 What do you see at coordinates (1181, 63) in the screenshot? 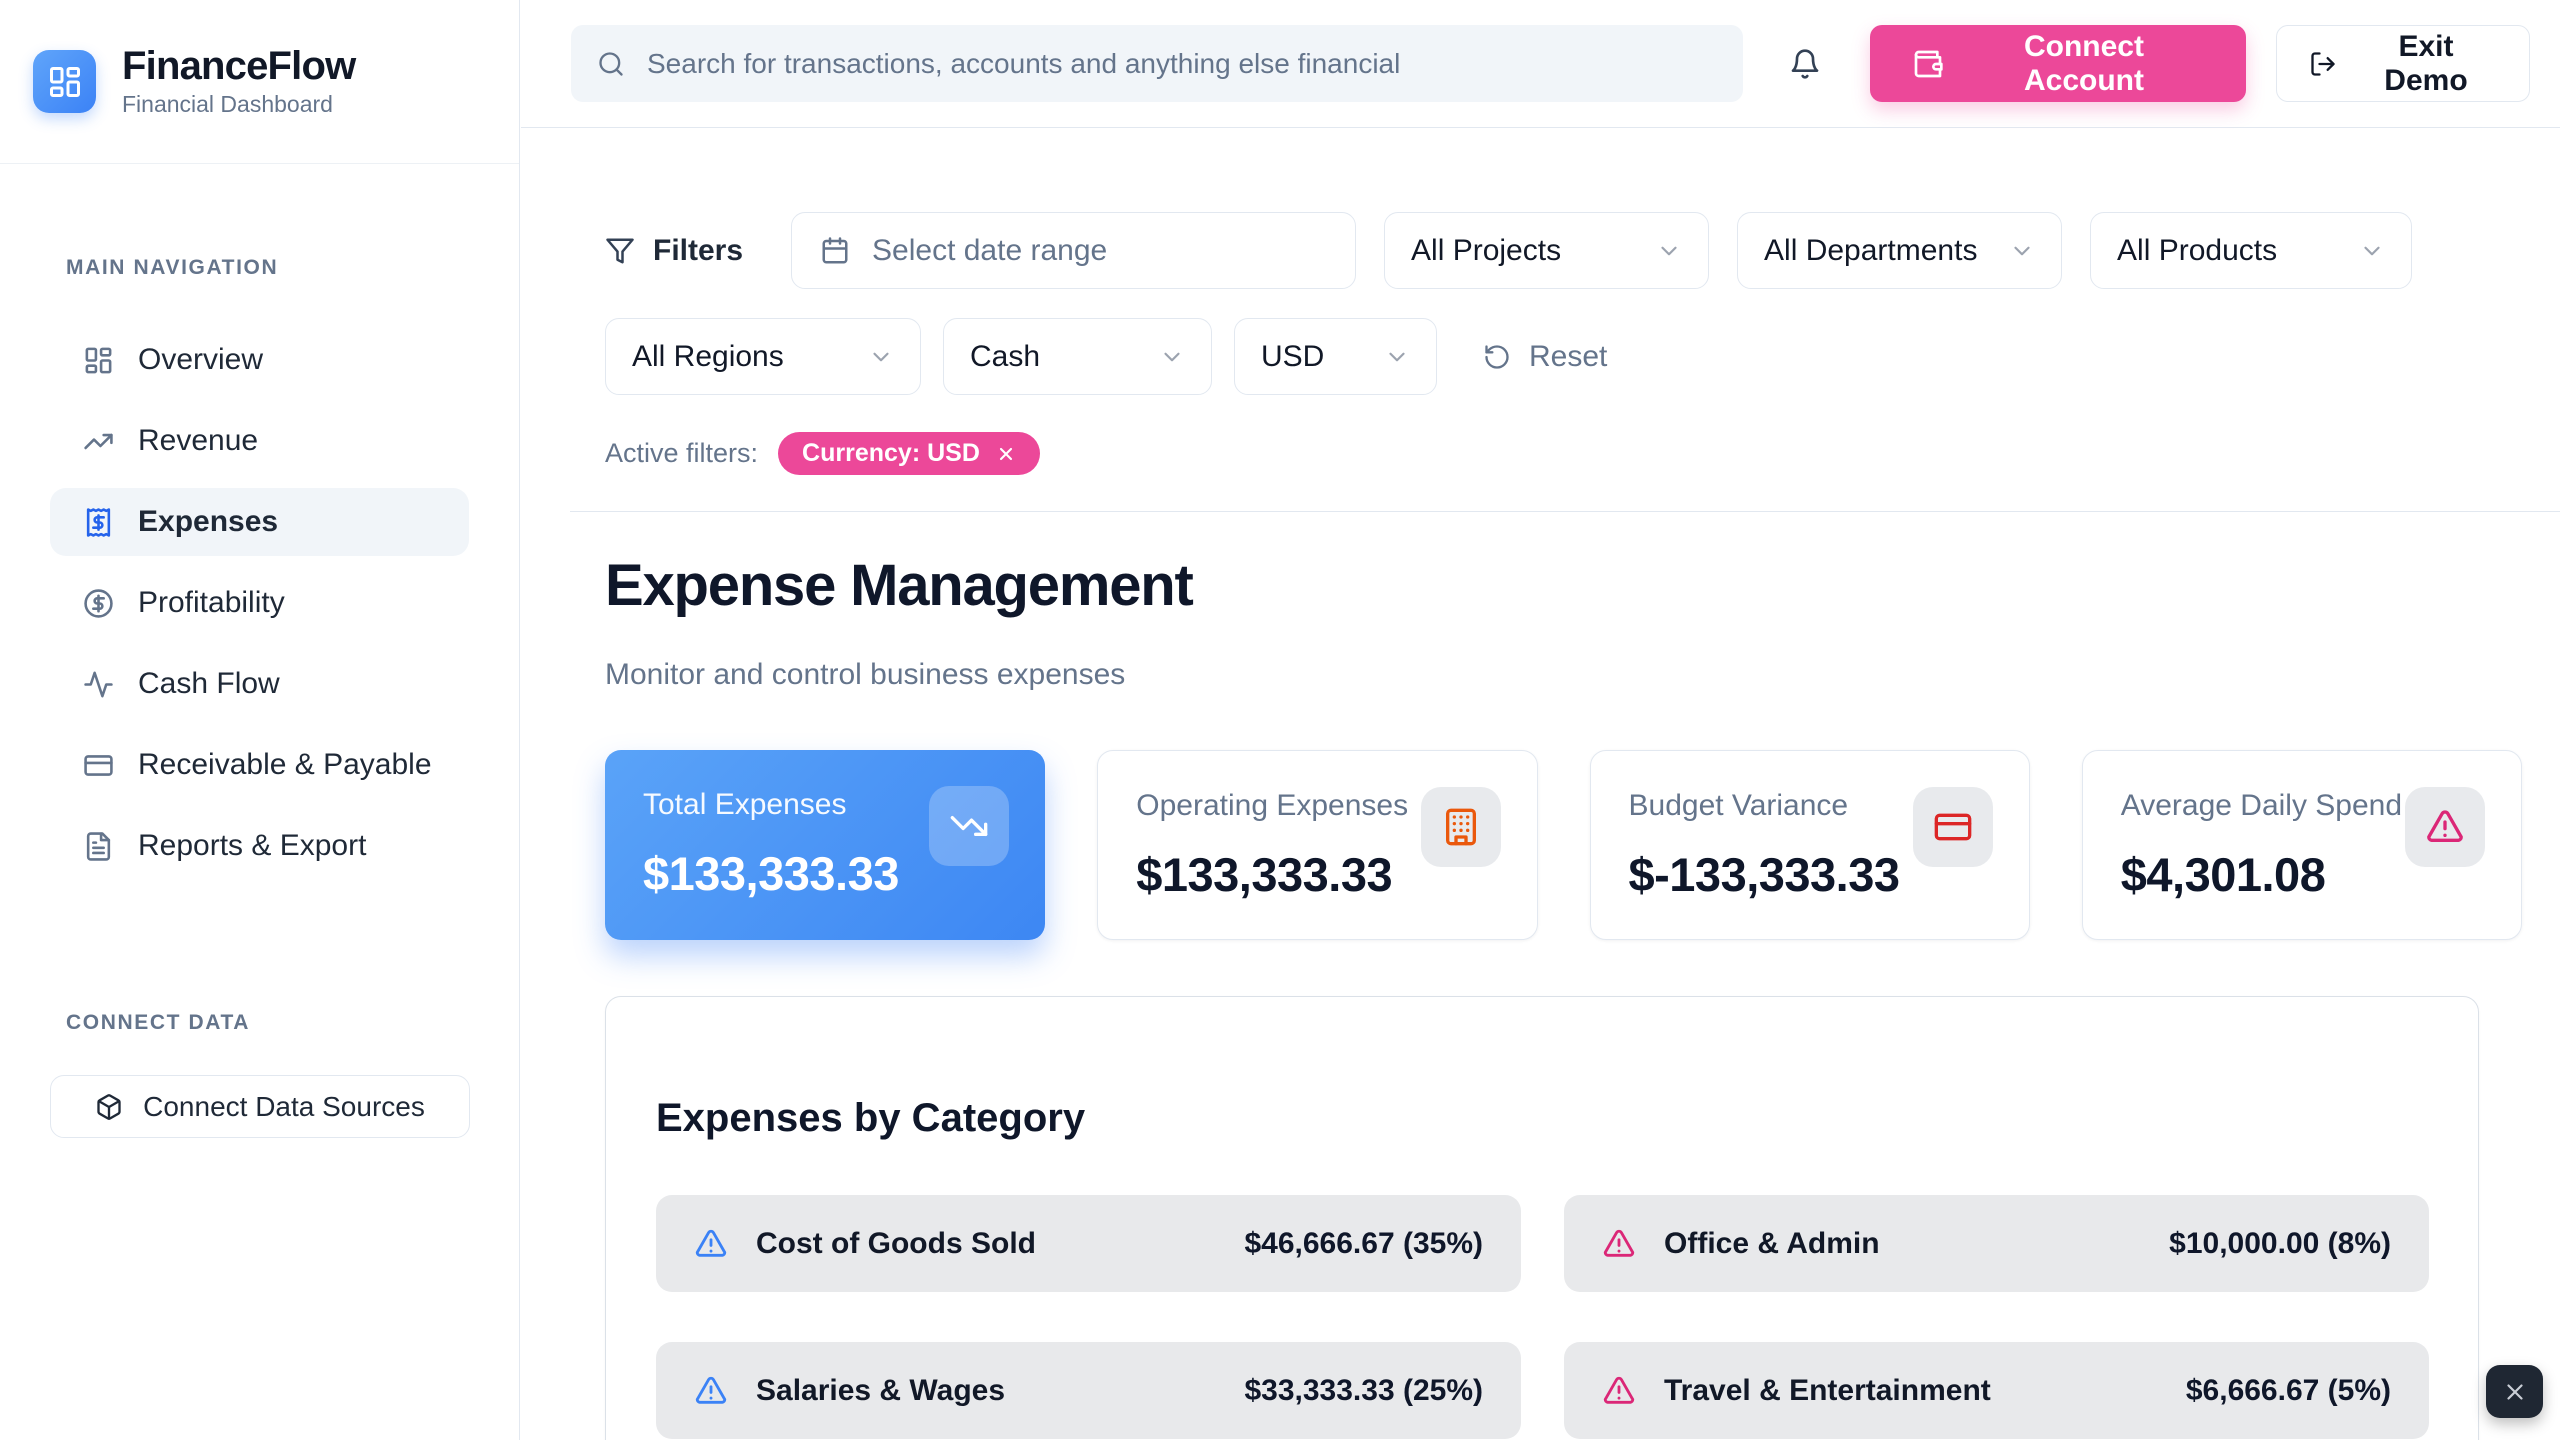
I see `search-input` at bounding box center [1181, 63].